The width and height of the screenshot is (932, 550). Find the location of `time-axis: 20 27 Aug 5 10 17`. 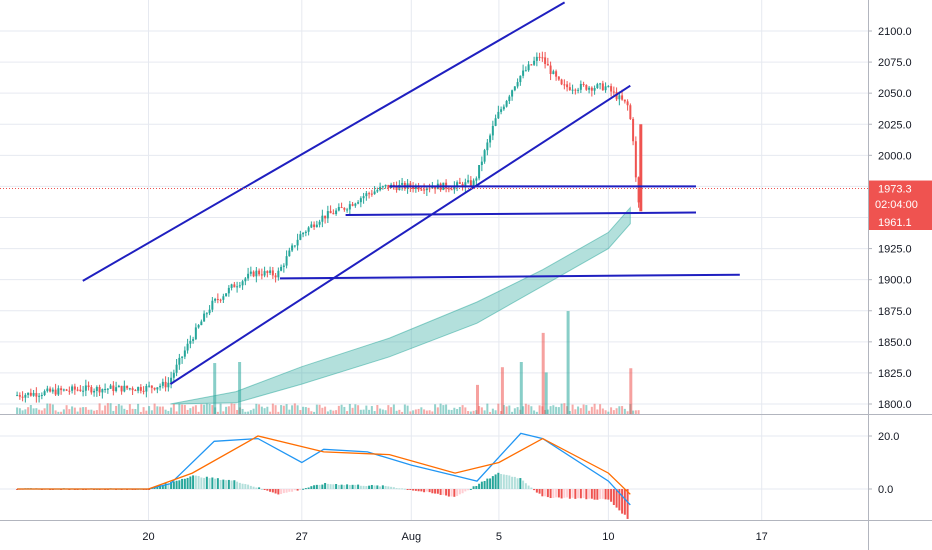

time-axis: 20 27 Aug 5 10 17 is located at coordinates (454, 537).